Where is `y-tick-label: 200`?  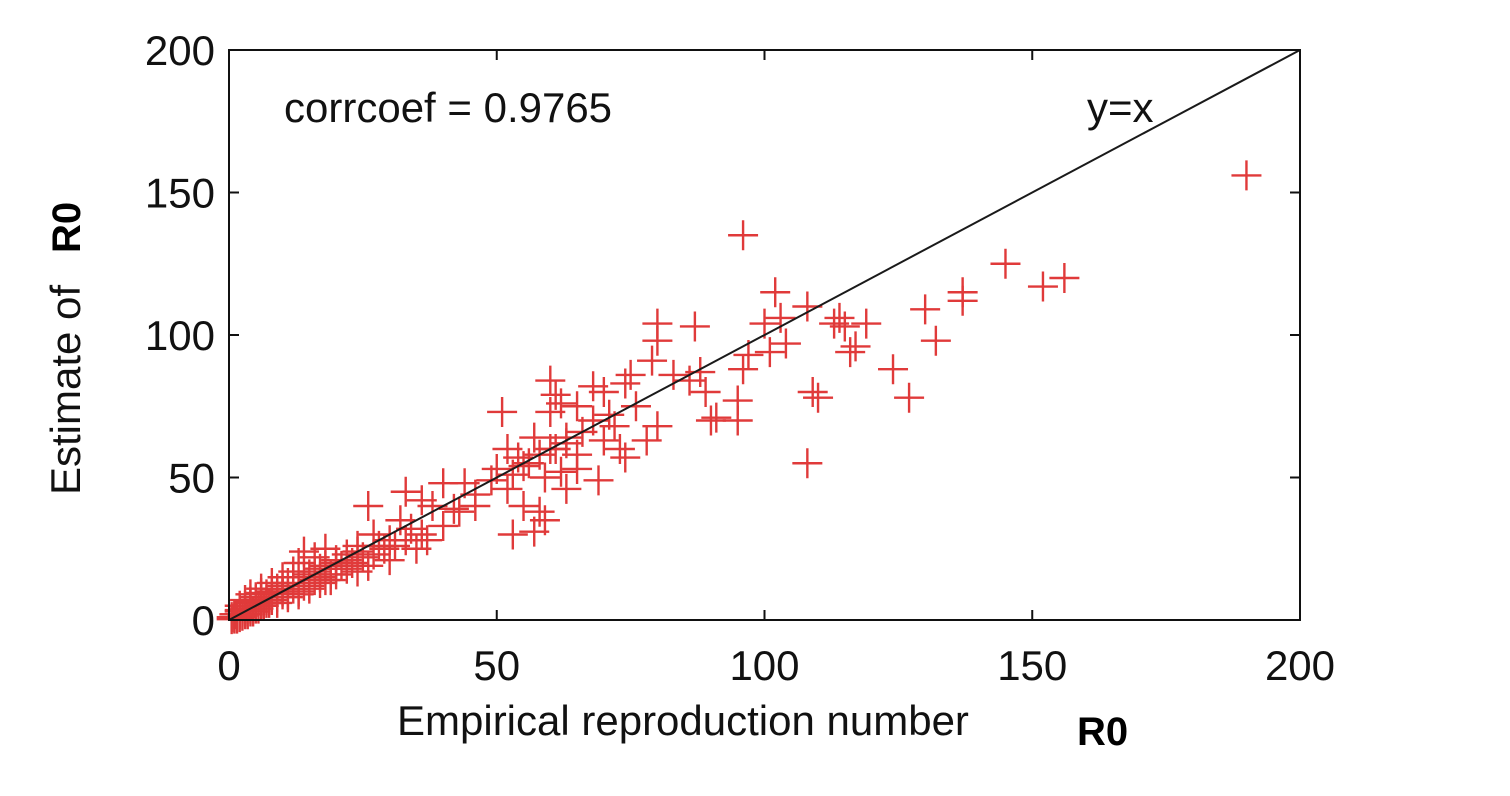
y-tick-label: 200 is located at coordinates (180, 50).